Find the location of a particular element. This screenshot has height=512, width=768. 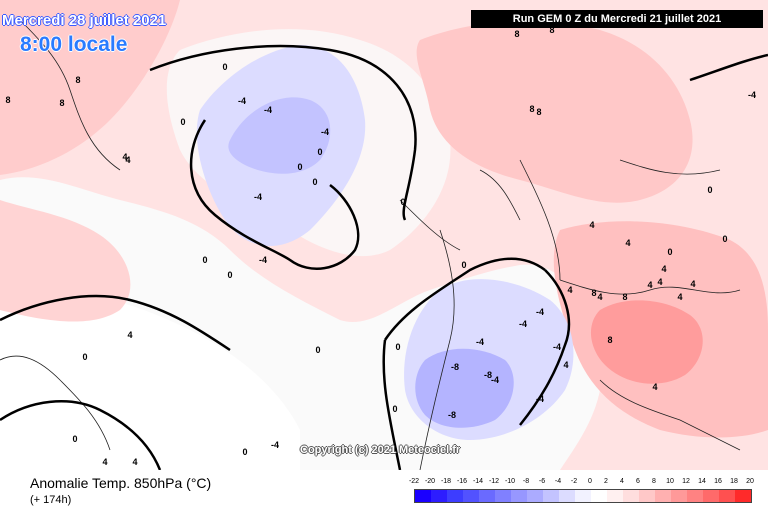

color-scale-label: 12 is located at coordinates (686, 481).